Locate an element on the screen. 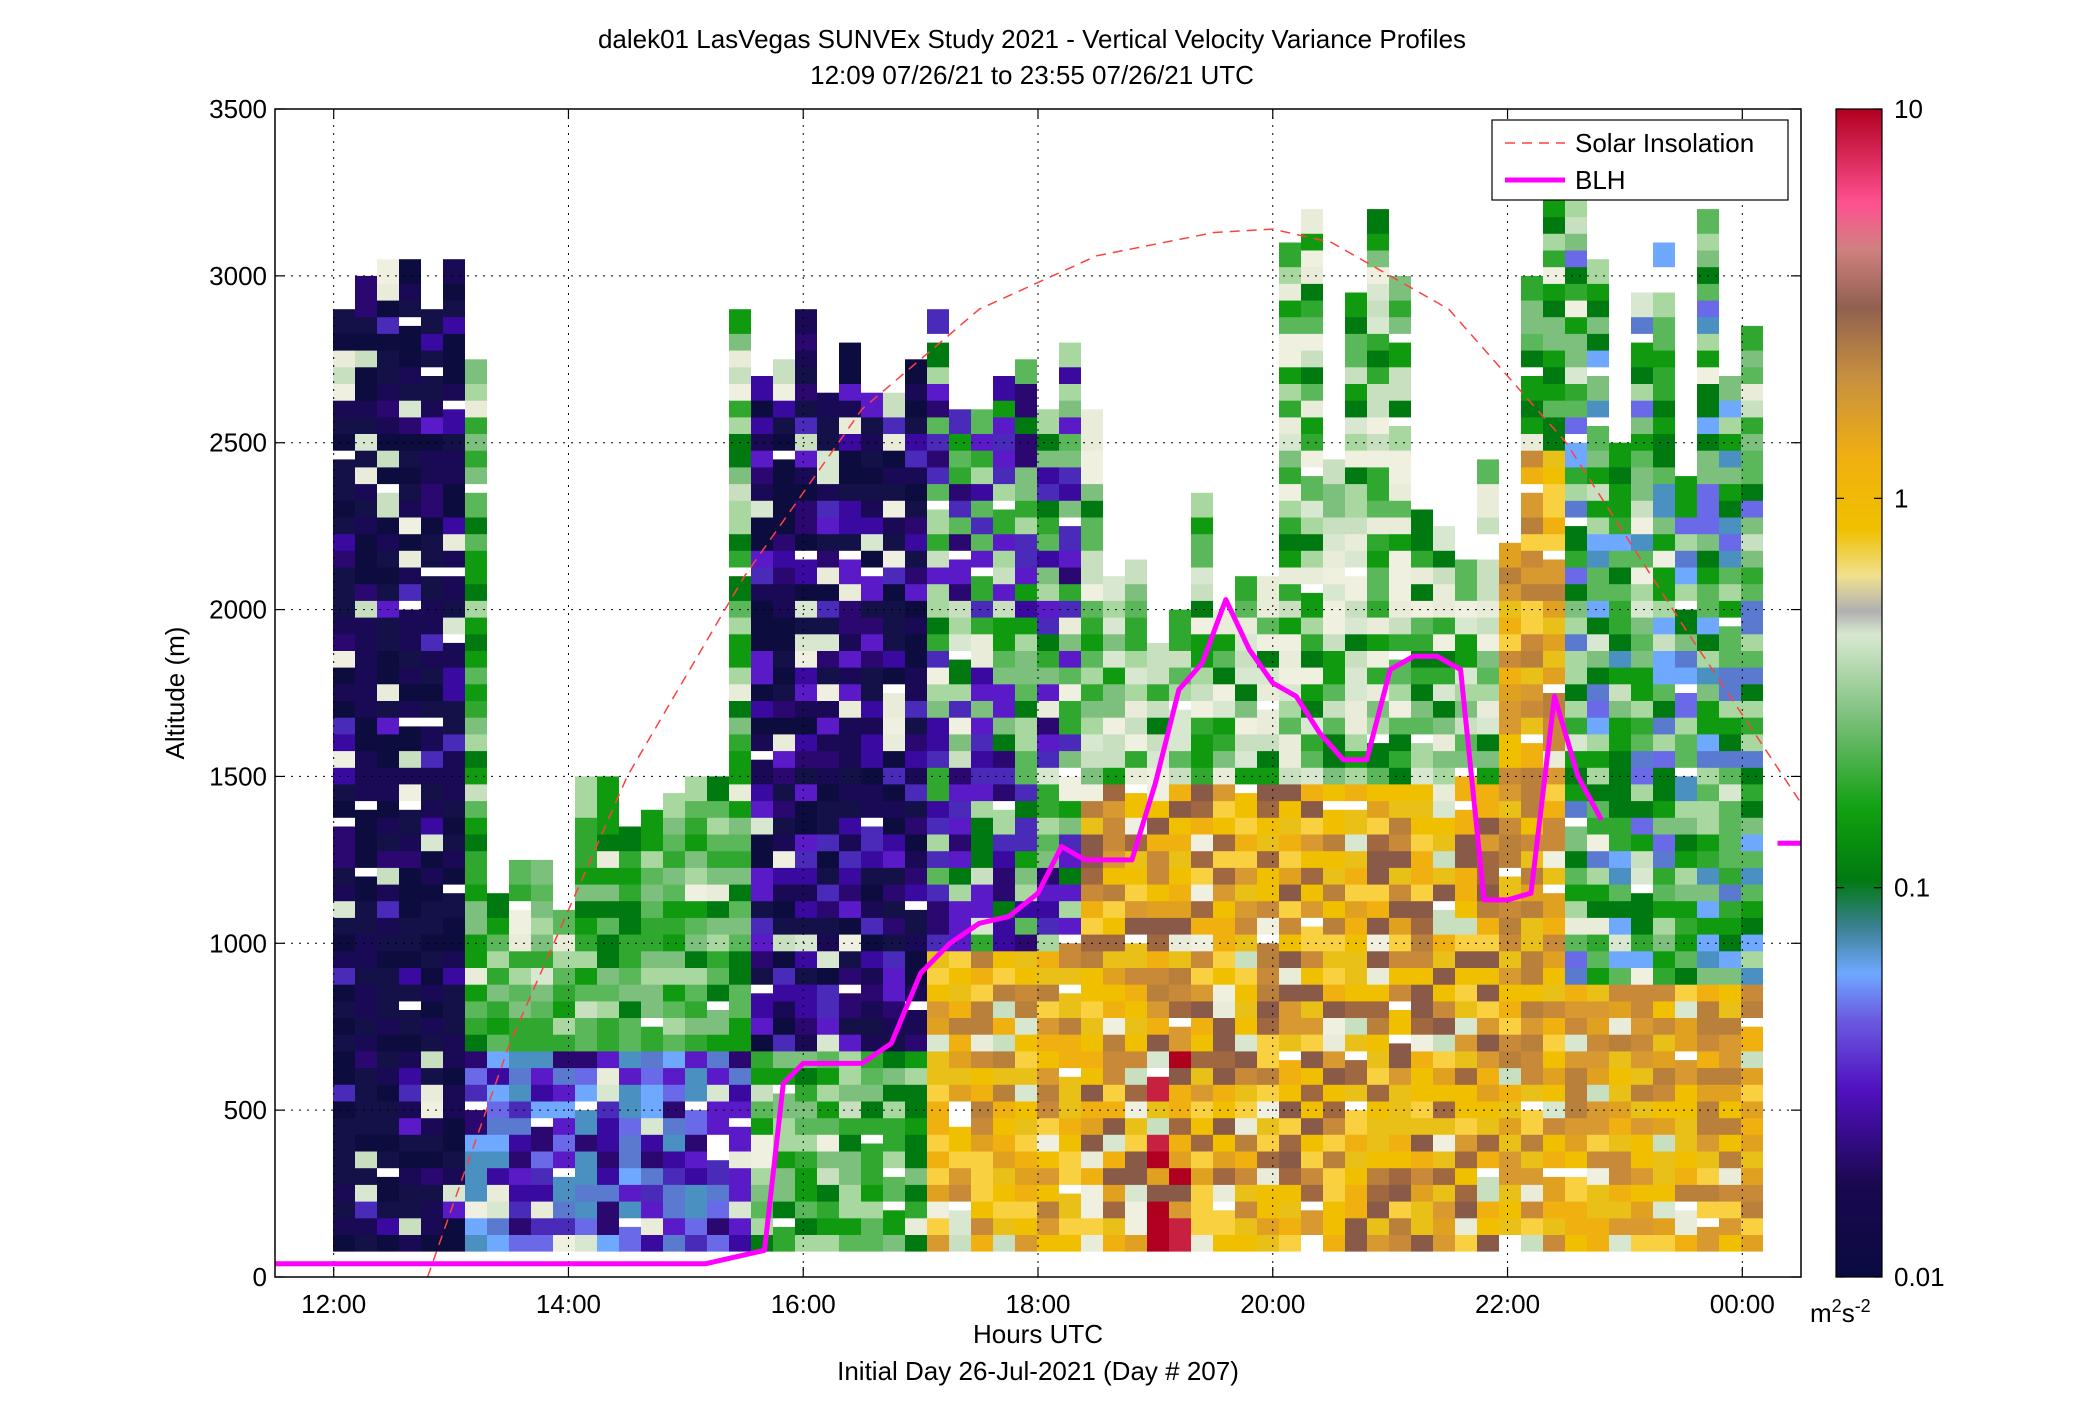 The height and width of the screenshot is (1425, 2098). x-tick-label: 18:00 is located at coordinates (1037, 1304).